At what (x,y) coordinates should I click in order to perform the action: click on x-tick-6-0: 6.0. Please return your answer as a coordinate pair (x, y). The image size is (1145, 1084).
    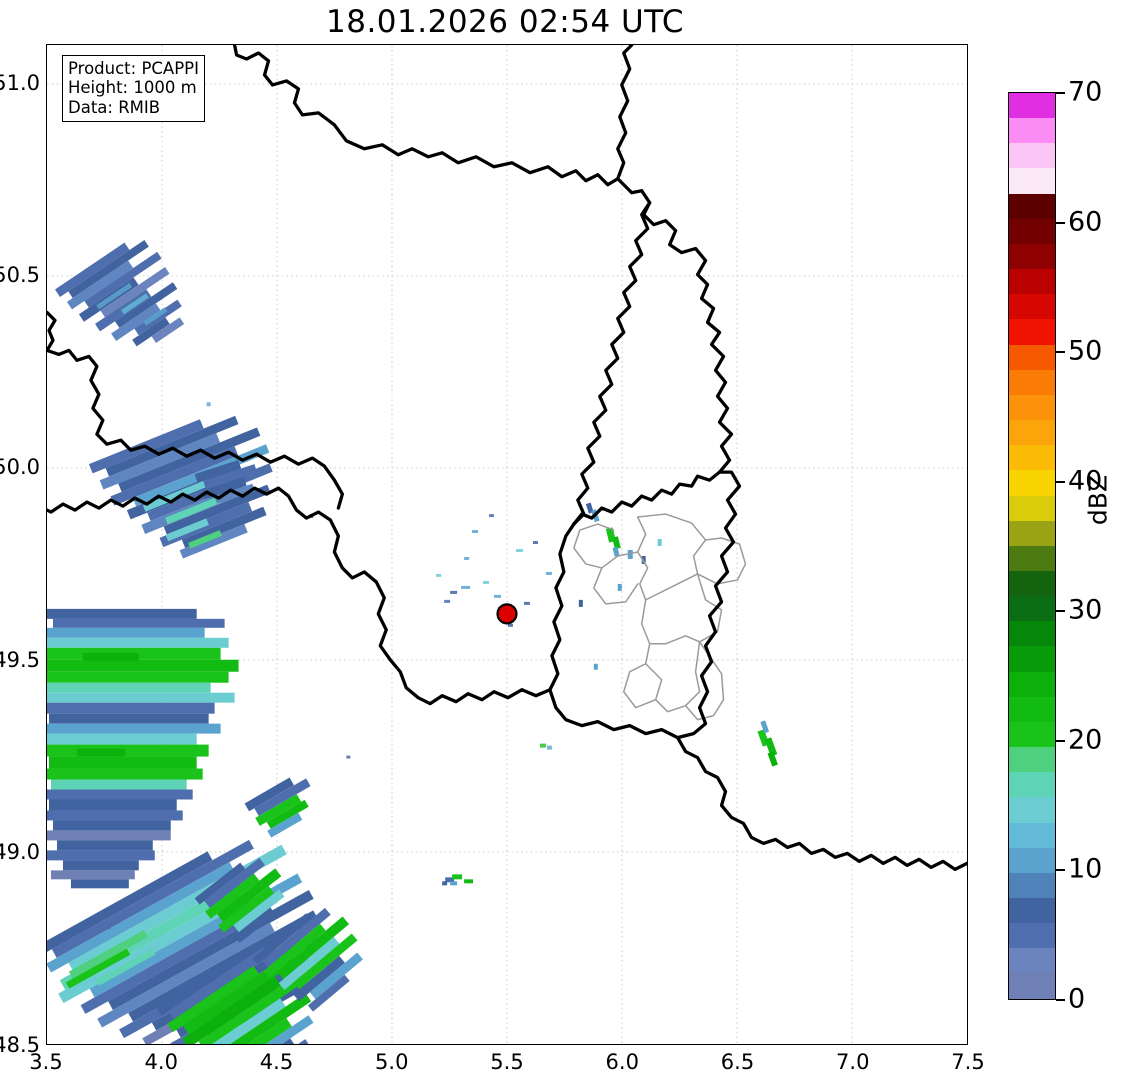
    Looking at the image, I should click on (622, 1062).